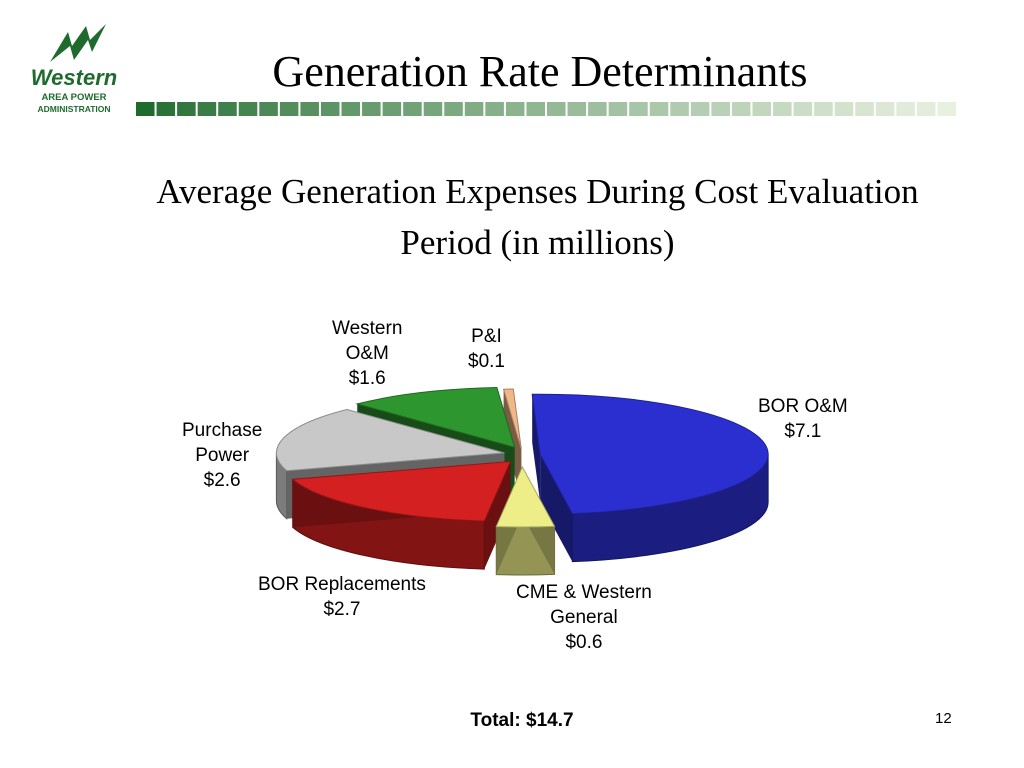  What do you see at coordinates (486, 336) in the screenshot?
I see `slice-label-line: P&I` at bounding box center [486, 336].